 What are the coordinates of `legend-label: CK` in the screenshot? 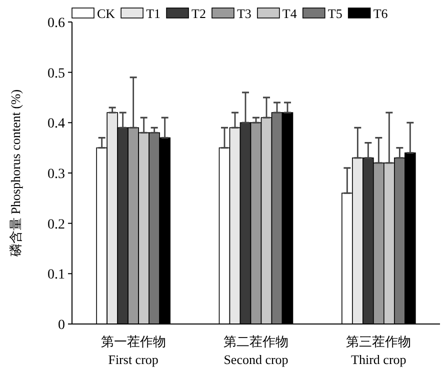 It's located at (106, 13).